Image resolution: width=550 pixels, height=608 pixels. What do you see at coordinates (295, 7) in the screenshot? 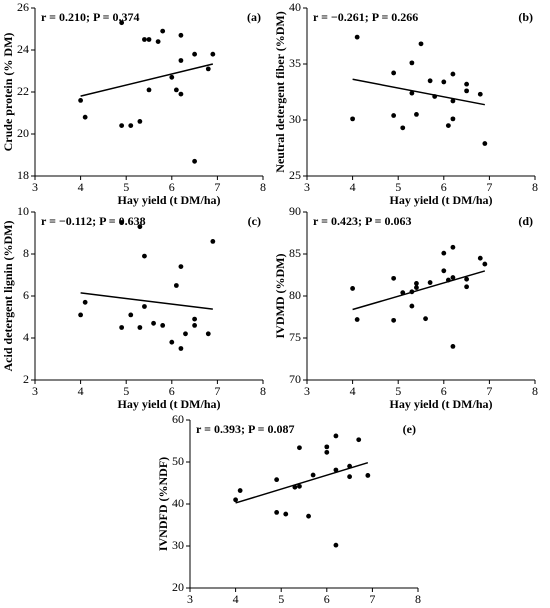
I see `y-tick-label: 40` at bounding box center [295, 7].